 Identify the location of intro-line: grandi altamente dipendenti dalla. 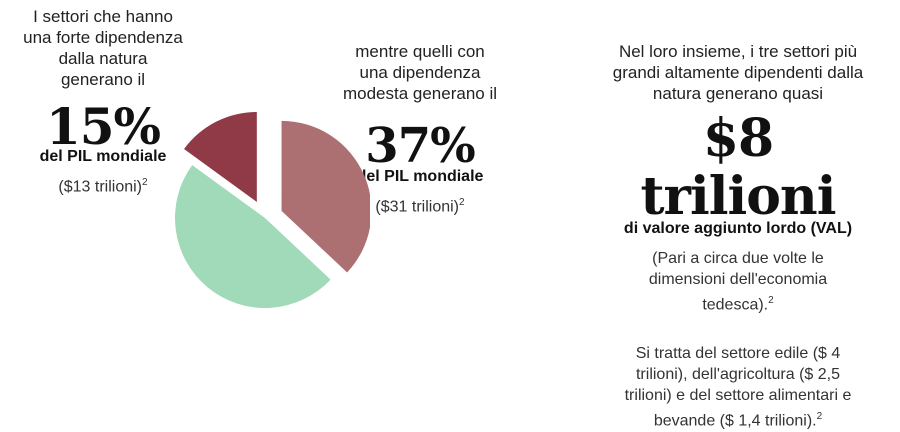
(738, 72).